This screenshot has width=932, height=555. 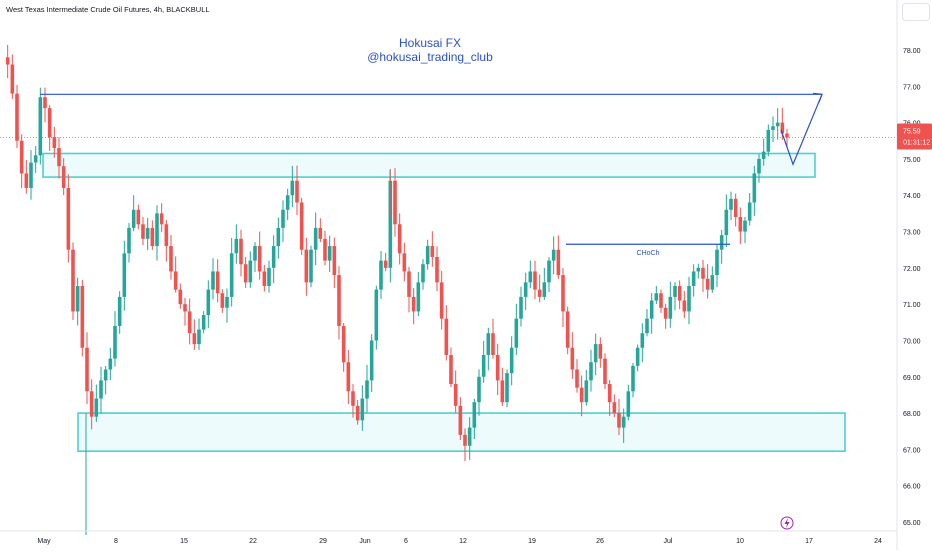 What do you see at coordinates (448, 537) in the screenshot?
I see `time-axis: May 8 15 22 29 Jun 6 12 19 26 Jul 10 17 24` at bounding box center [448, 537].